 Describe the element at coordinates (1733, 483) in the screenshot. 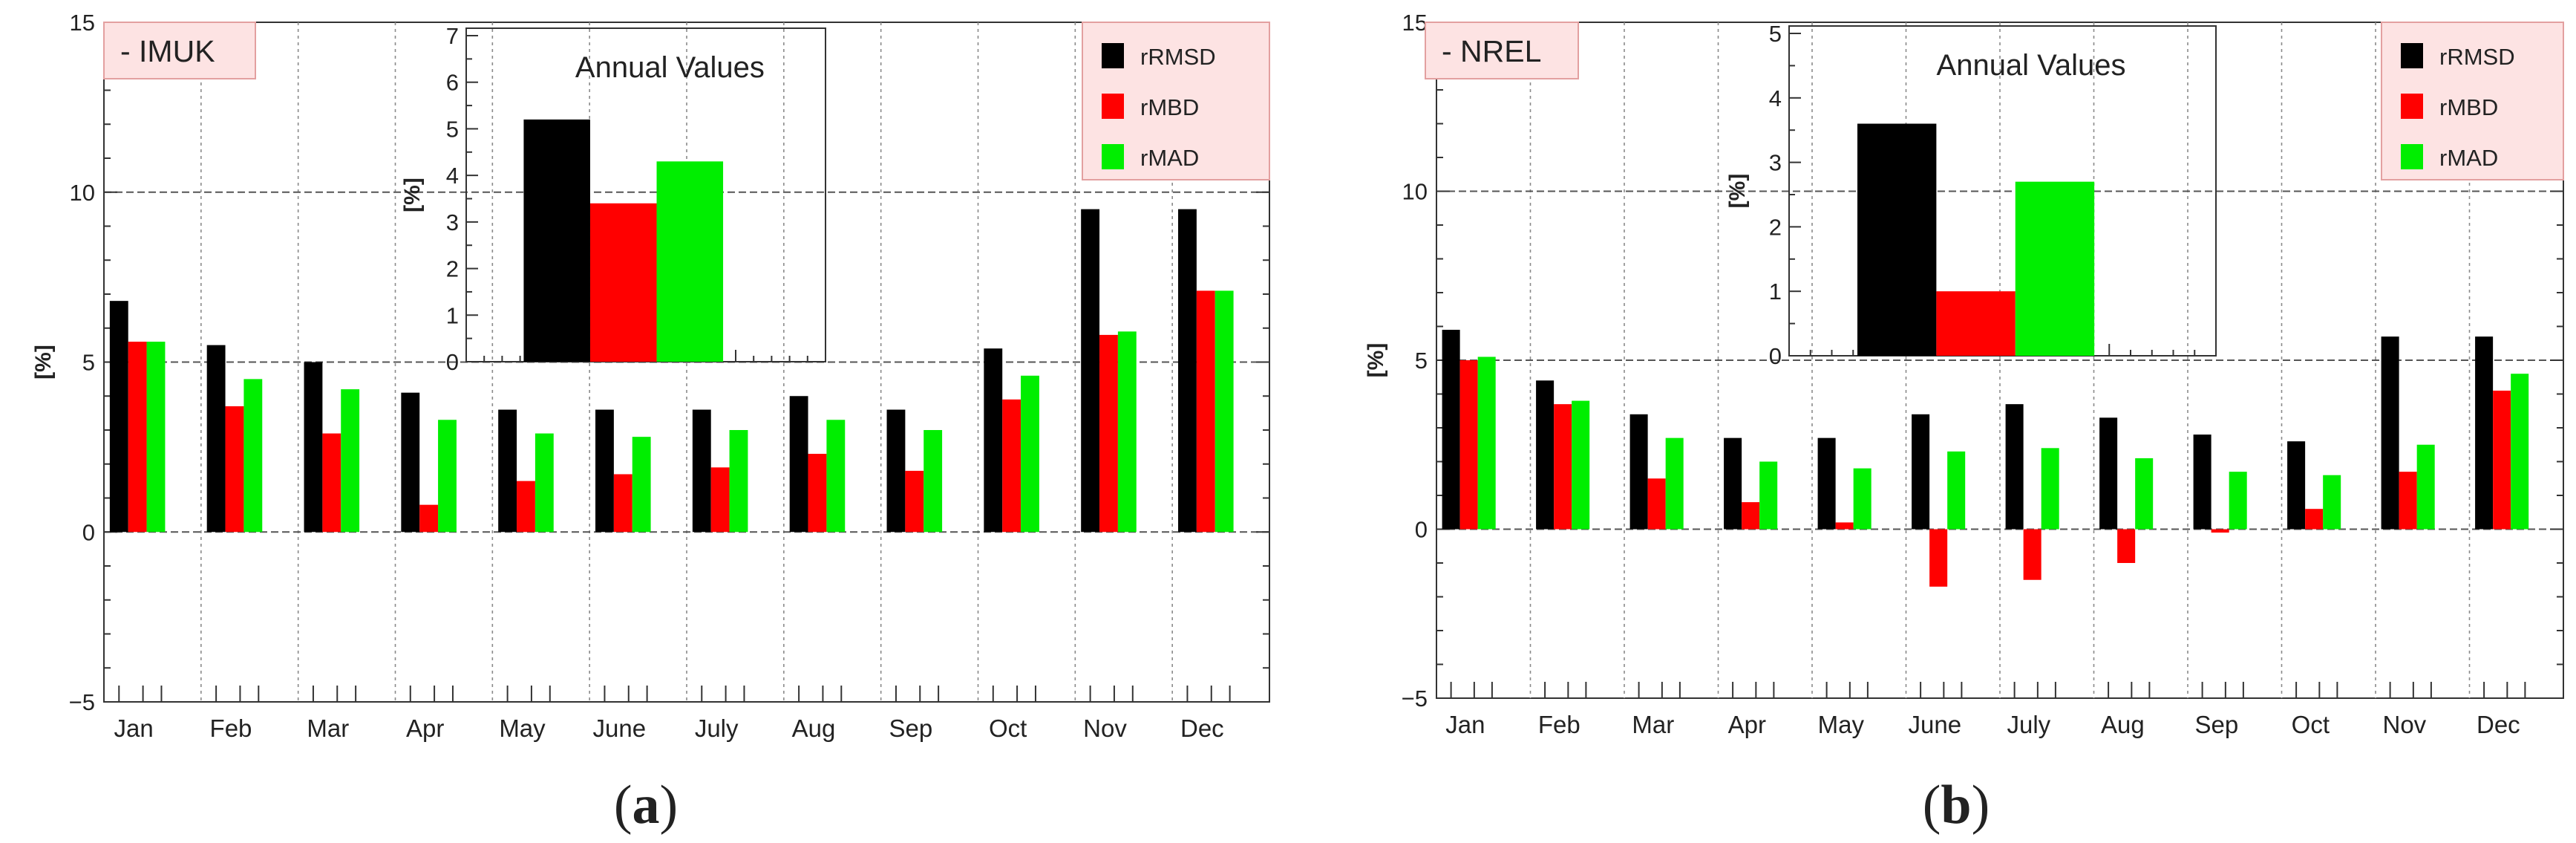

I see `bar-rrmsd-apr` at that location.